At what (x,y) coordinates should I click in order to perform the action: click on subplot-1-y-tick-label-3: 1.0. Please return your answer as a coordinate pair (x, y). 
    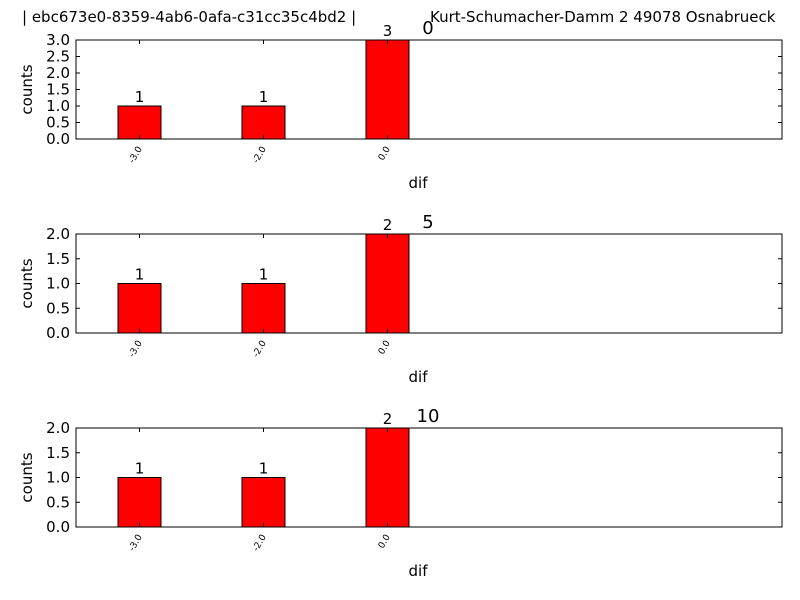
    Looking at the image, I should click on (58, 106).